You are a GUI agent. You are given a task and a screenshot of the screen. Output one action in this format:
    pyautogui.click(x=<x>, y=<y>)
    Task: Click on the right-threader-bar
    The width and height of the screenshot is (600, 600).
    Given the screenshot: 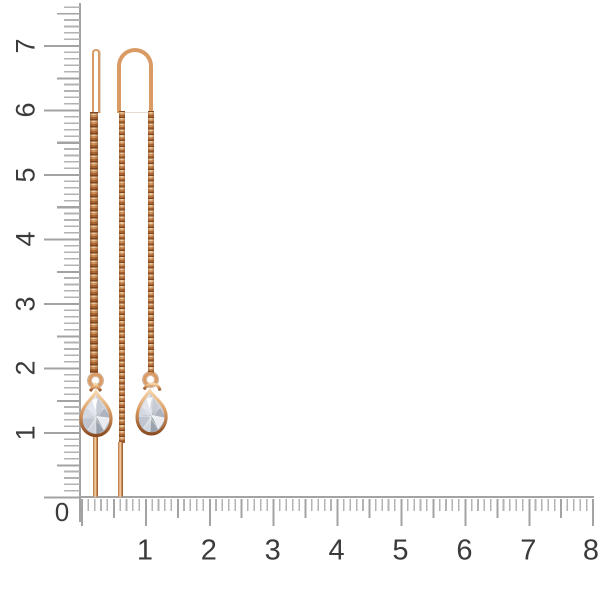 What is the action you would take?
    pyautogui.click(x=120, y=469)
    